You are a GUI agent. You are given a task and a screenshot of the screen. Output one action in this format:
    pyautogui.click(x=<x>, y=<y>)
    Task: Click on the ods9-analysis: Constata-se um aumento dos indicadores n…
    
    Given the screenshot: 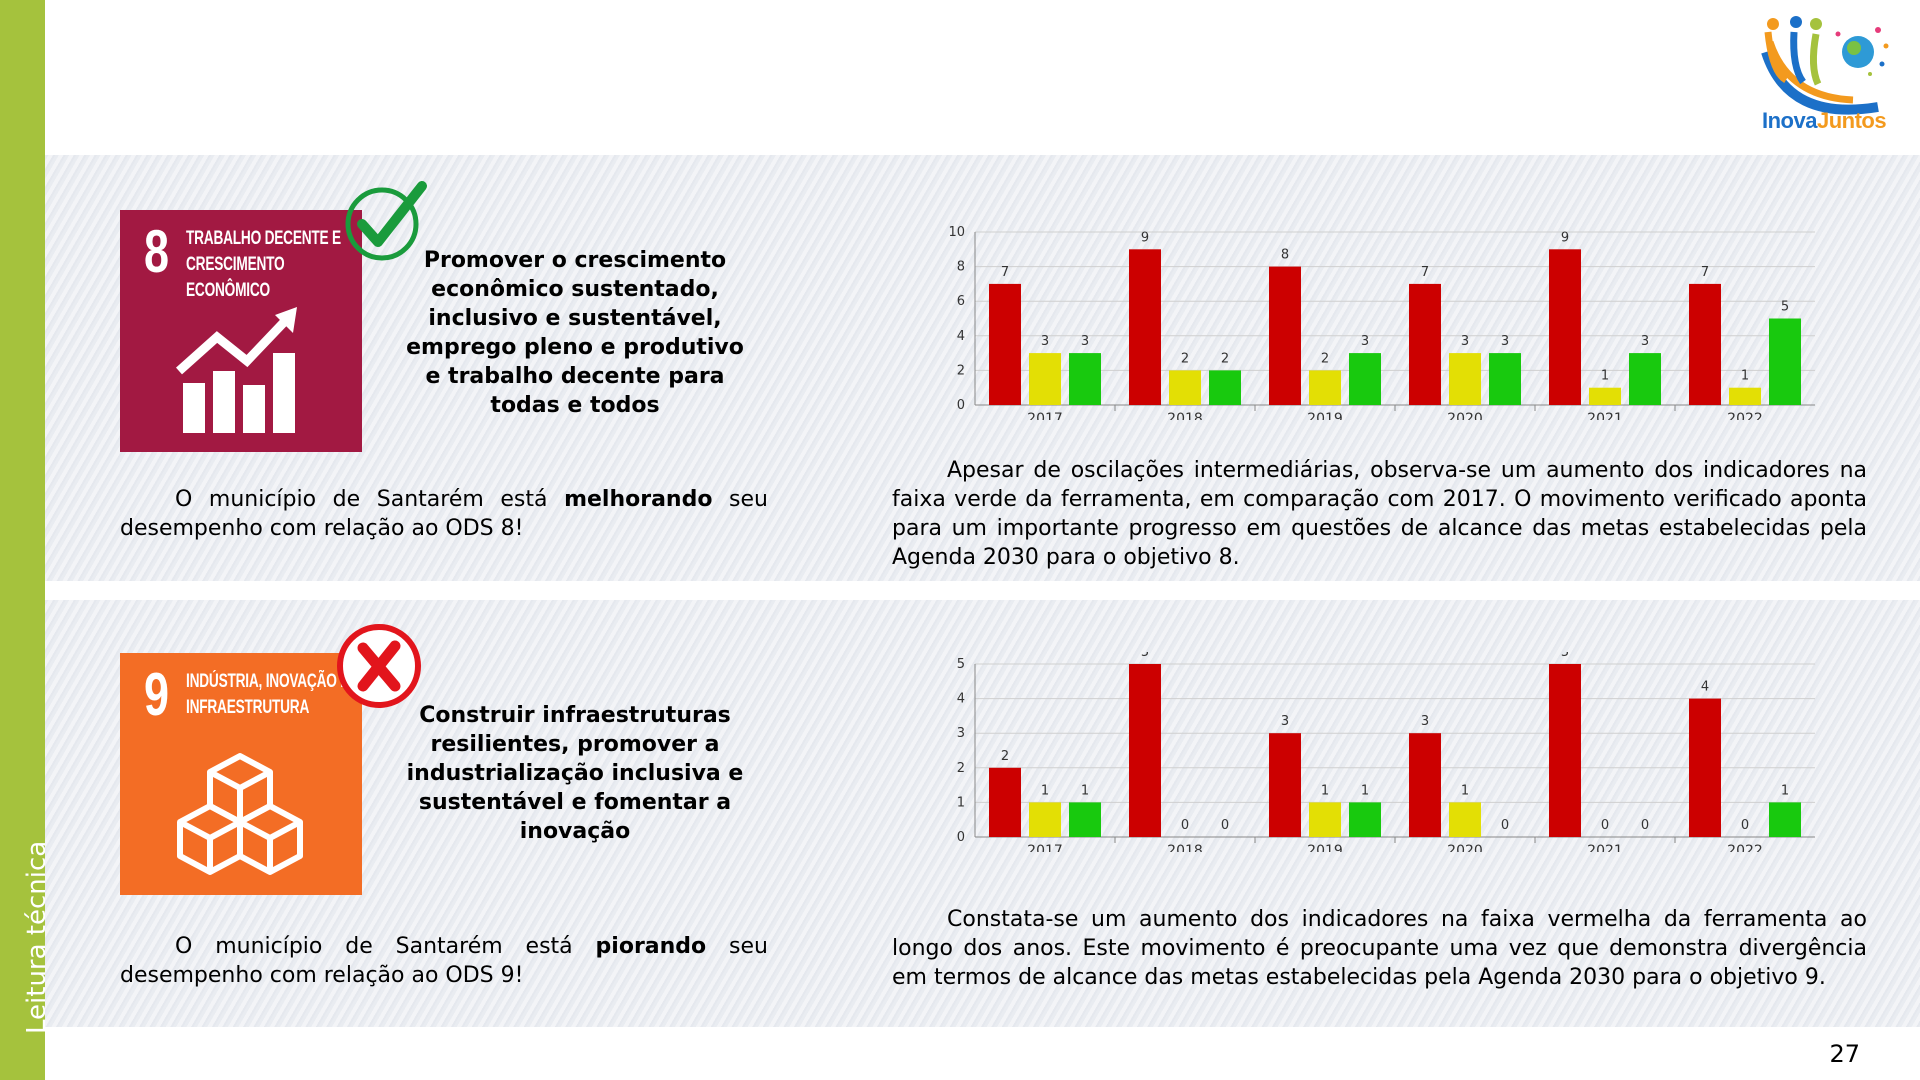 What is the action you would take?
    pyautogui.click(x=1379, y=948)
    